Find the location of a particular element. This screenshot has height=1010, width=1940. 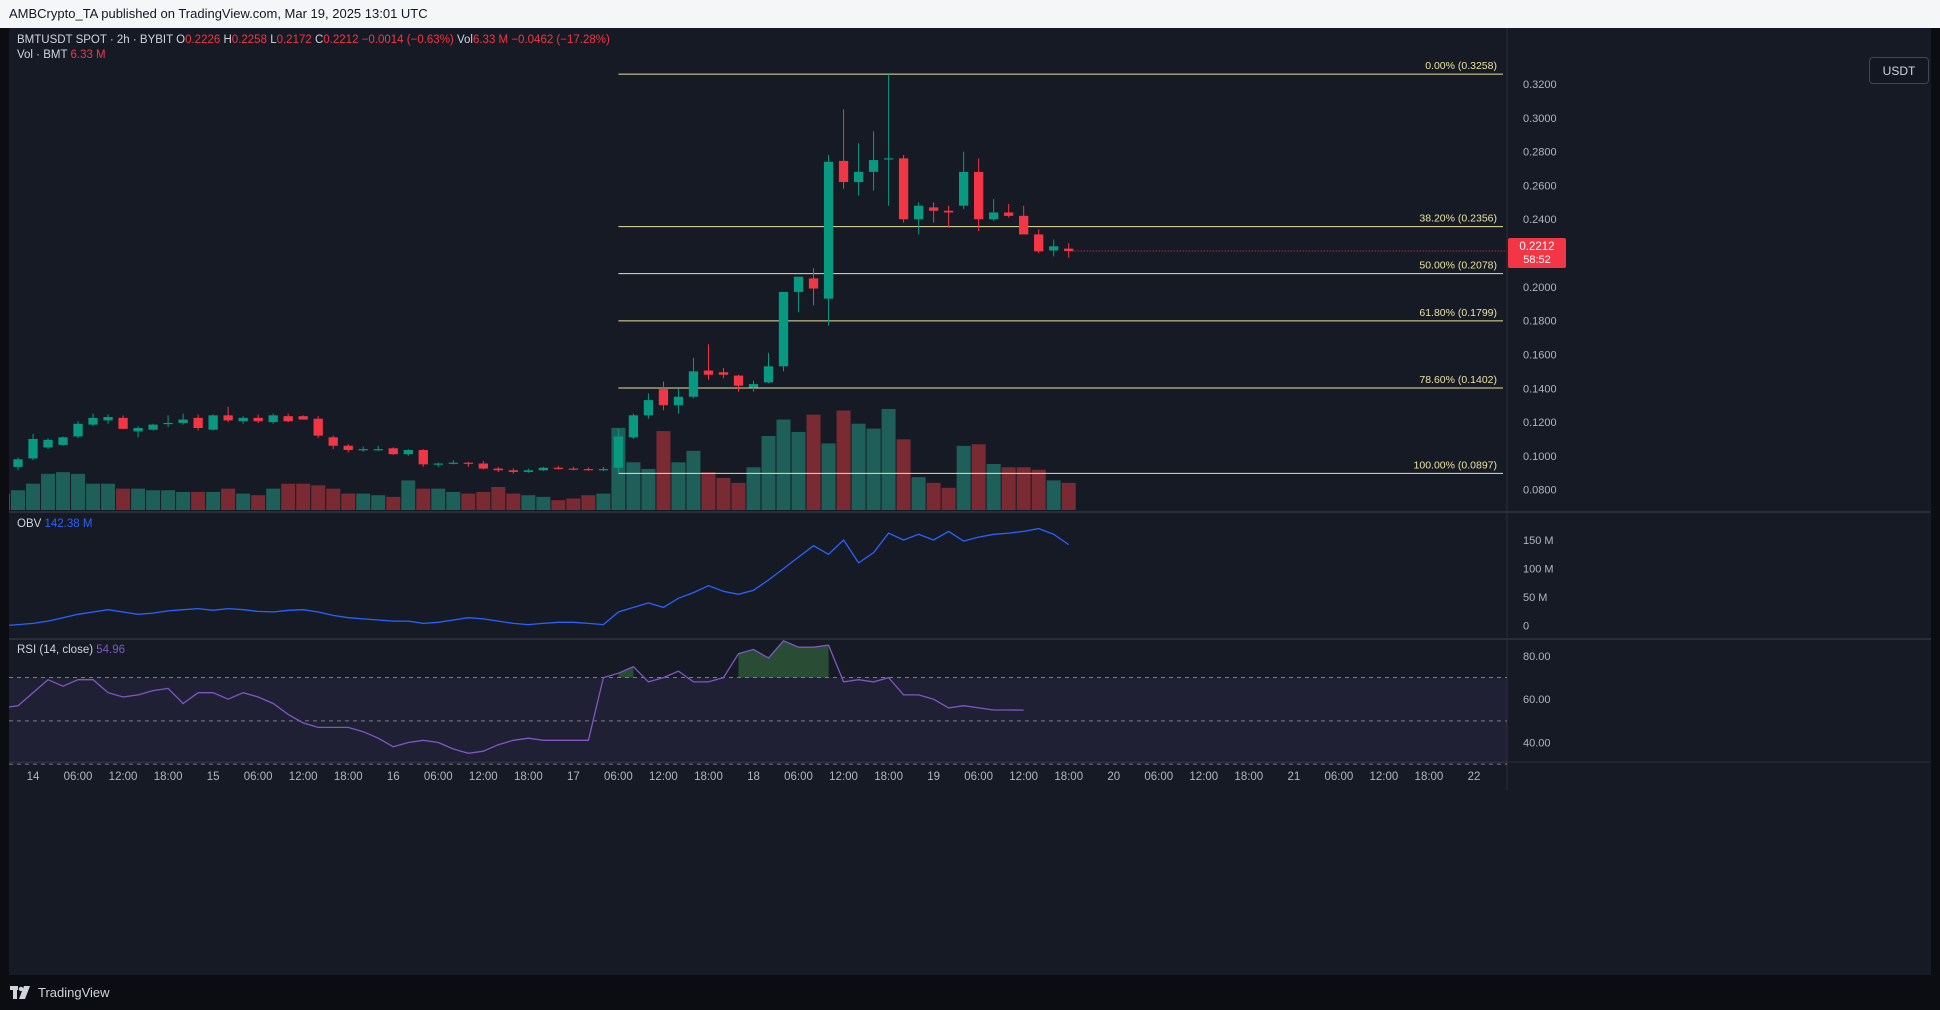

rsi-tick-label: 40.00 is located at coordinates (1537, 744).